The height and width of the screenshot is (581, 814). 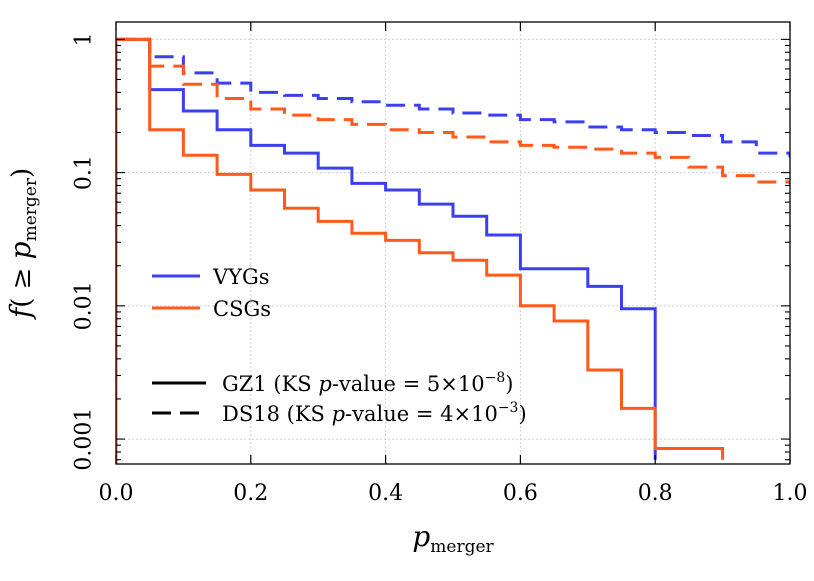 I want to click on x-tick-label: 0.4, so click(x=385, y=493).